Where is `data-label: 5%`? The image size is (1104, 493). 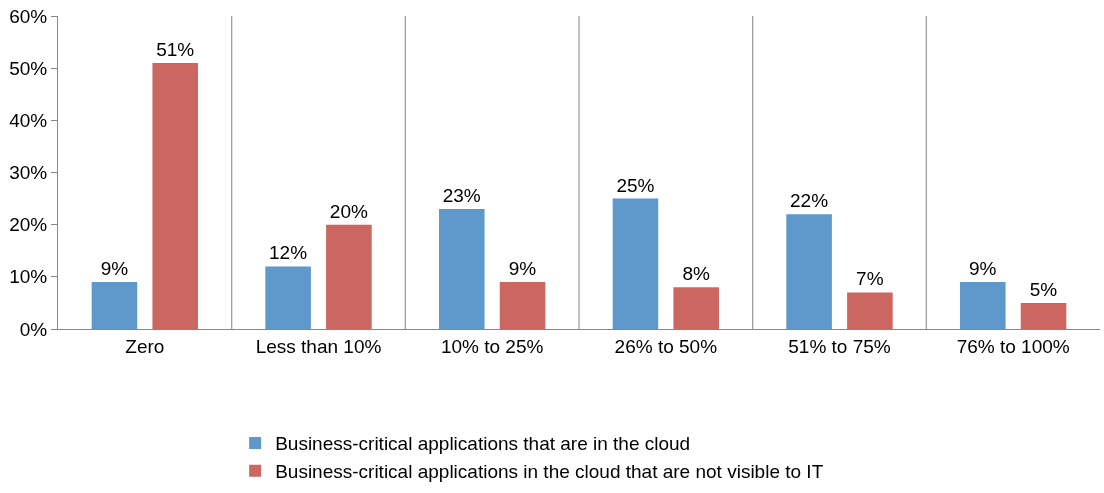
data-label: 5% is located at coordinates (1043, 289).